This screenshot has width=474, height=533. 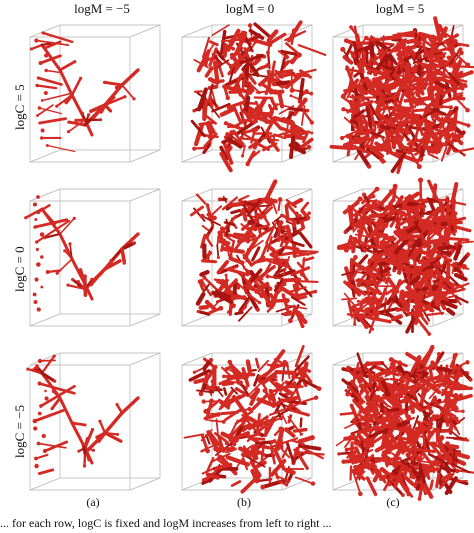 I want to click on network-panel-r1-c1, so click(x=95, y=93).